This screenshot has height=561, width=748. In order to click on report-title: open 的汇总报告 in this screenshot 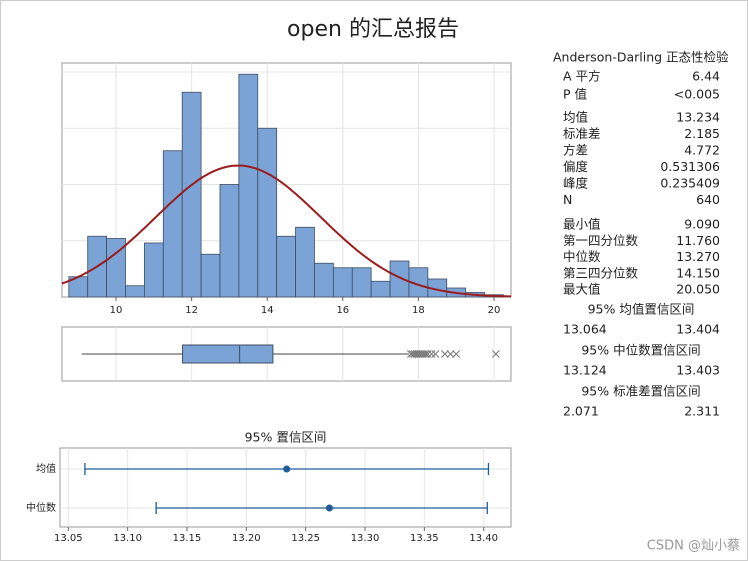, I will do `click(373, 29)`.